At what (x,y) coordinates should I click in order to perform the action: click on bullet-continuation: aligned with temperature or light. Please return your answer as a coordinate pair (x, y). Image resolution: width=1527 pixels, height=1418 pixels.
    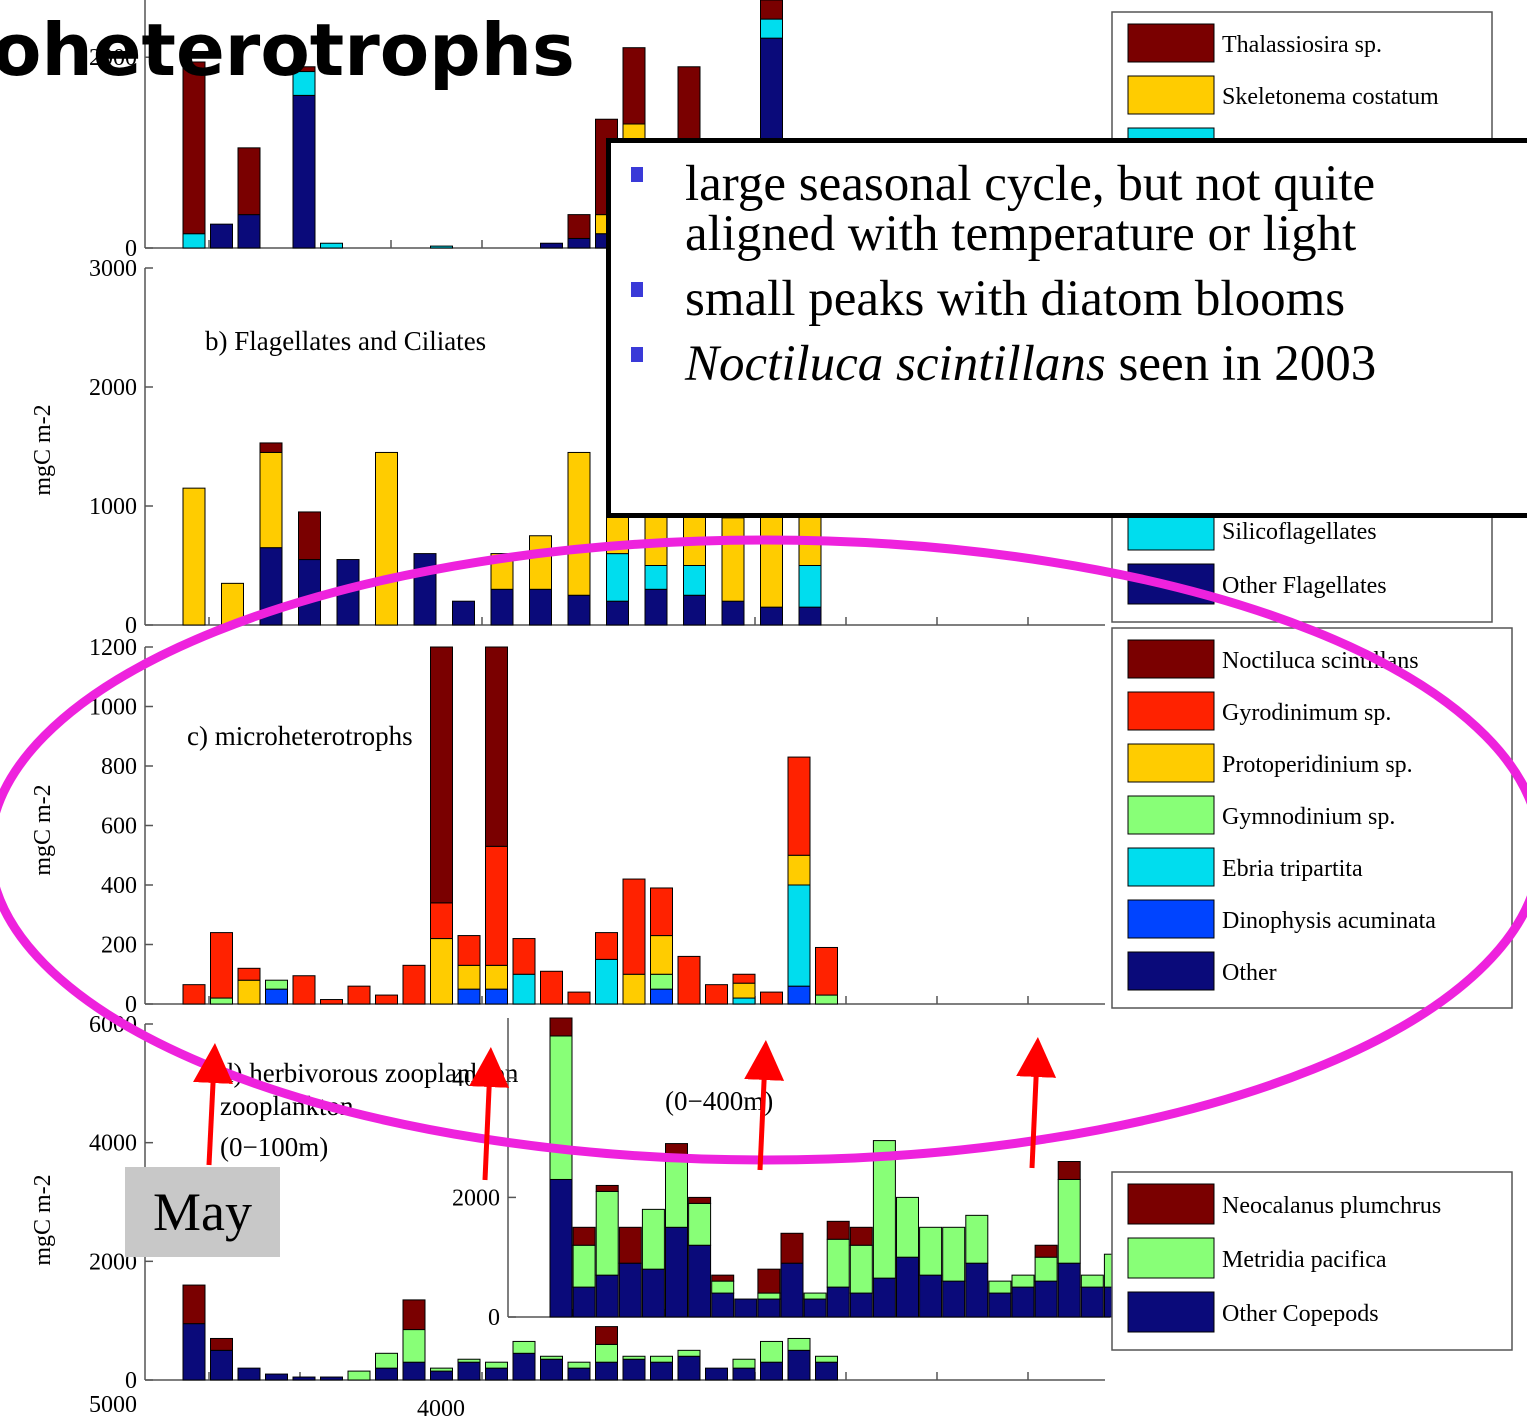
    Looking at the image, I should click on (1001, 234).